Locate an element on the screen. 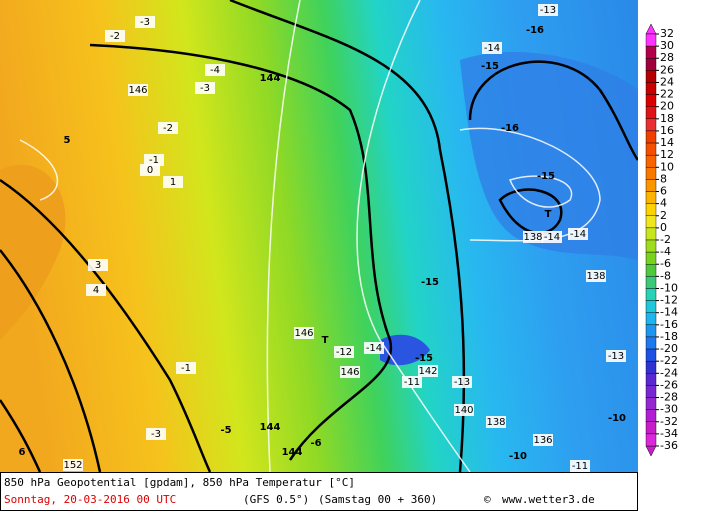 Image resolution: width=704 pixels, height=513 pixels. map-label: 152 is located at coordinates (72, 465).